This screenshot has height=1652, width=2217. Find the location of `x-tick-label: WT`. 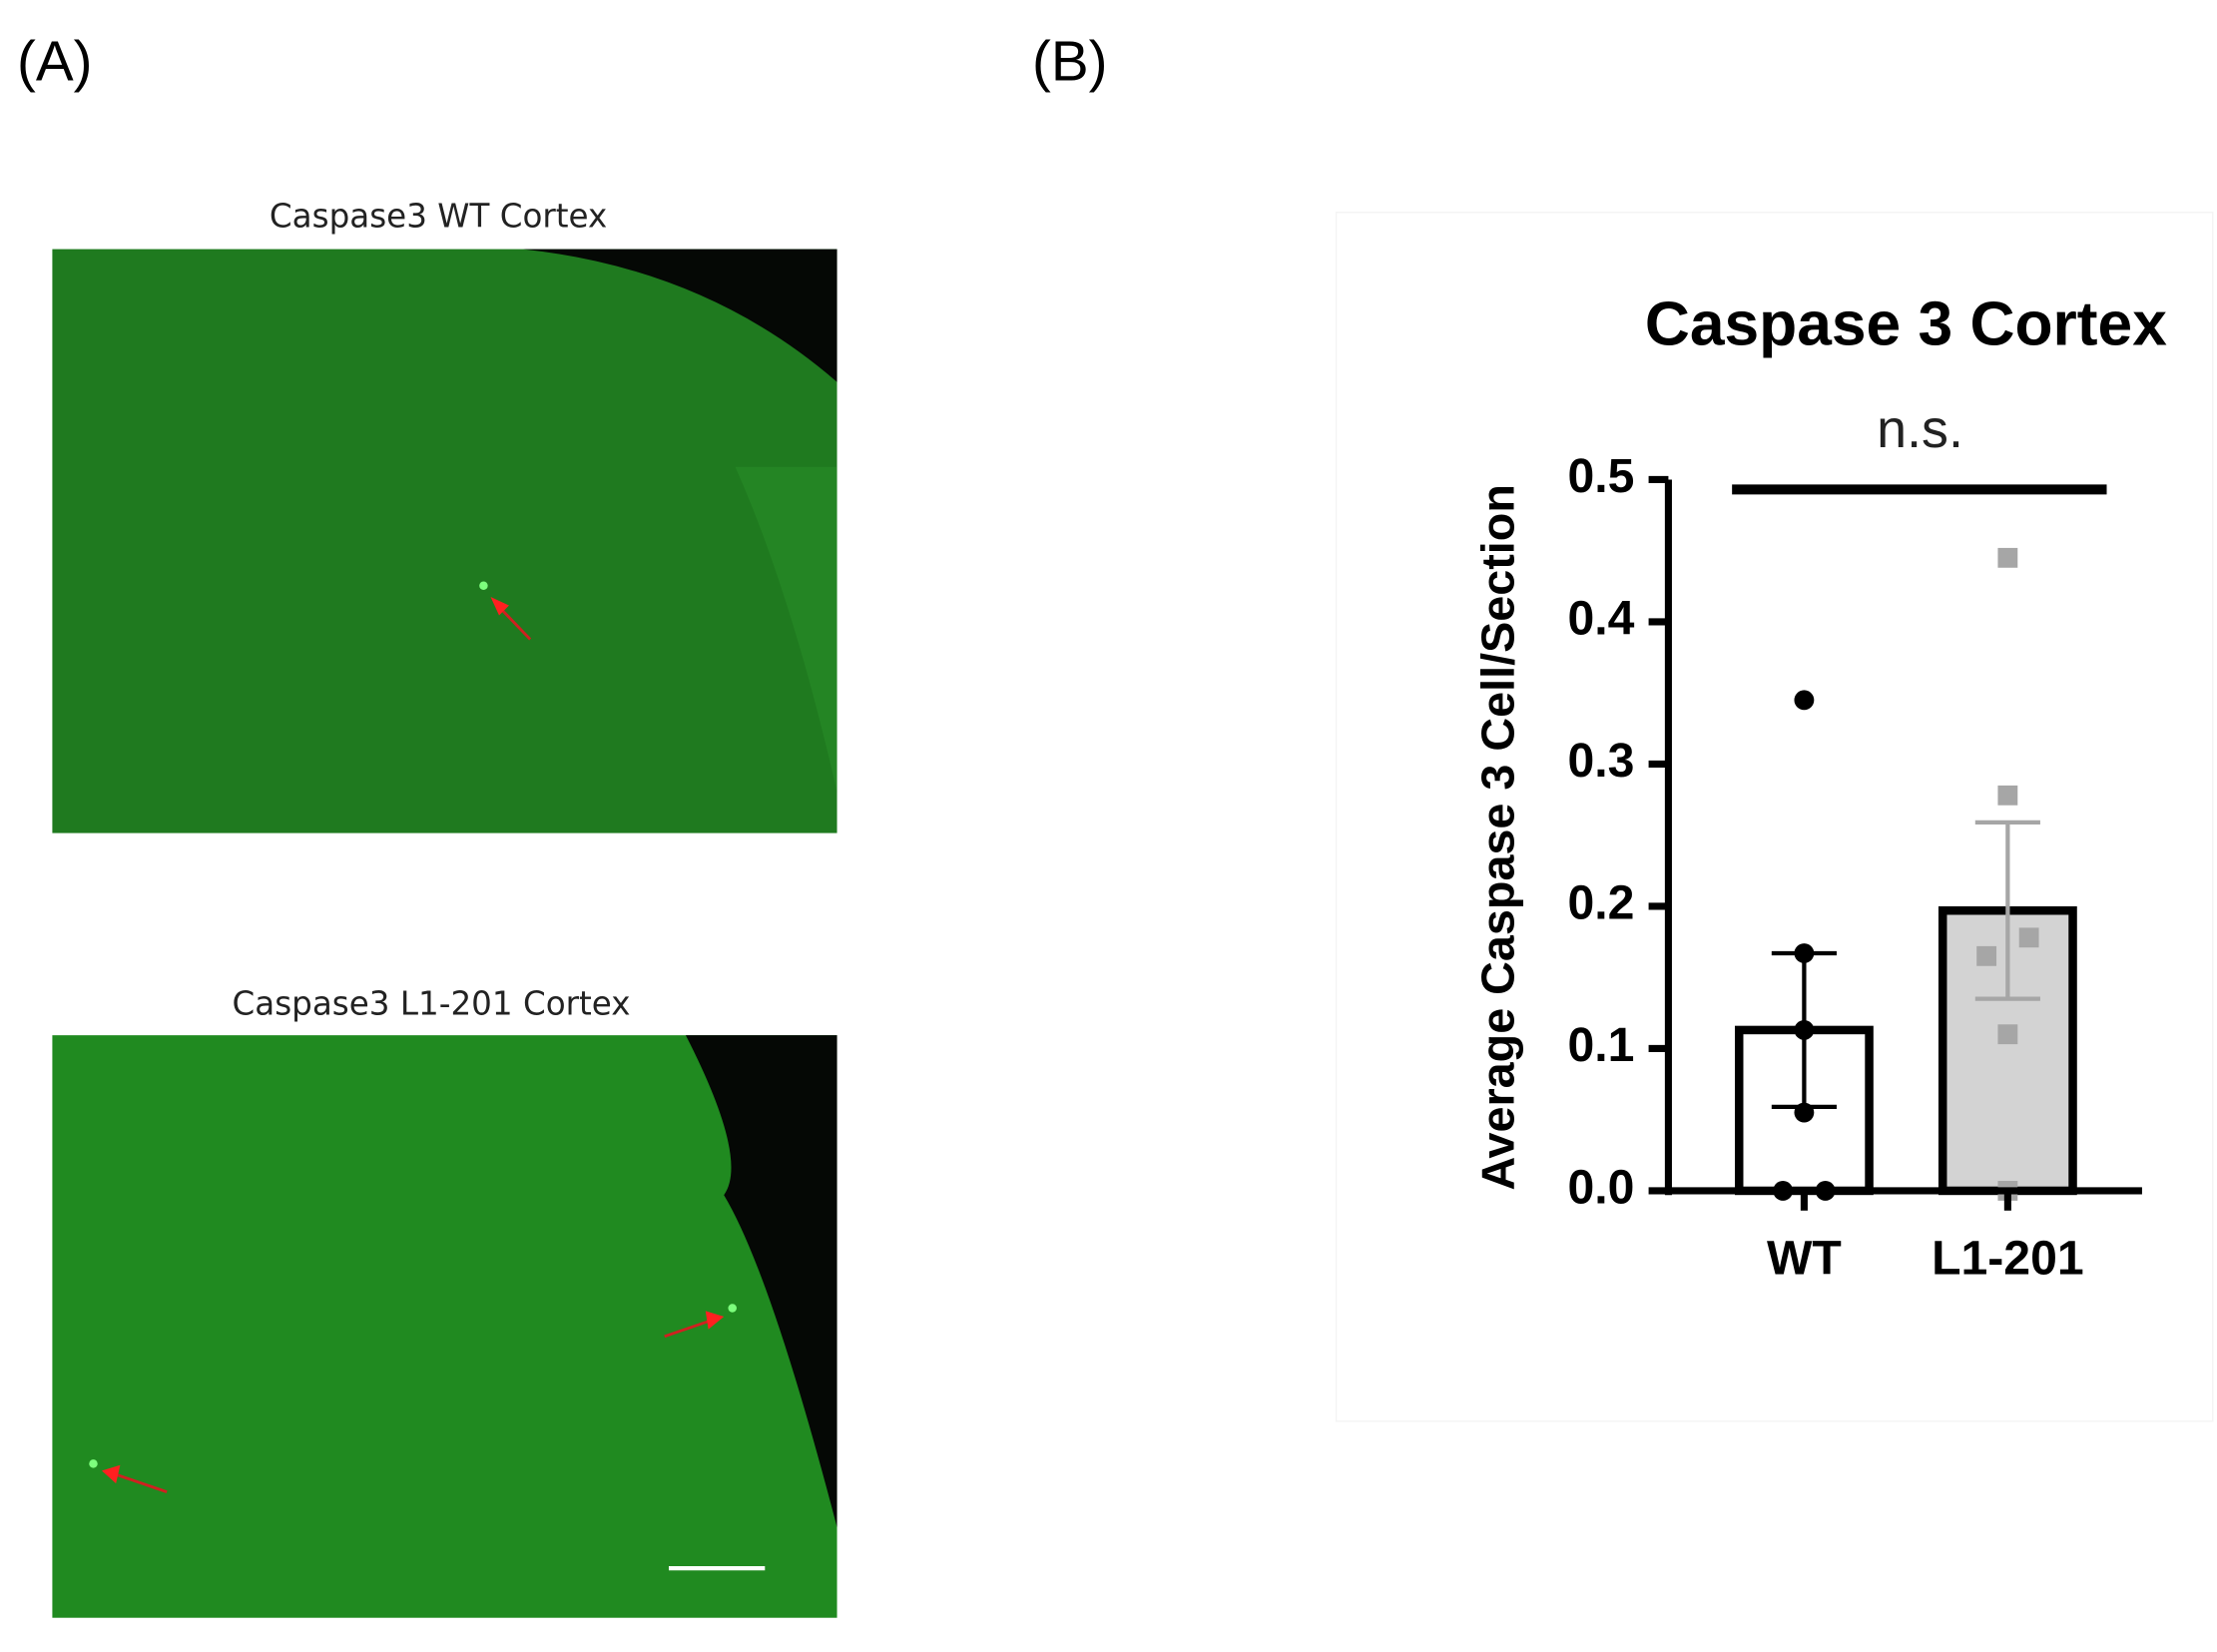

x-tick-label: WT is located at coordinates (1804, 1258).